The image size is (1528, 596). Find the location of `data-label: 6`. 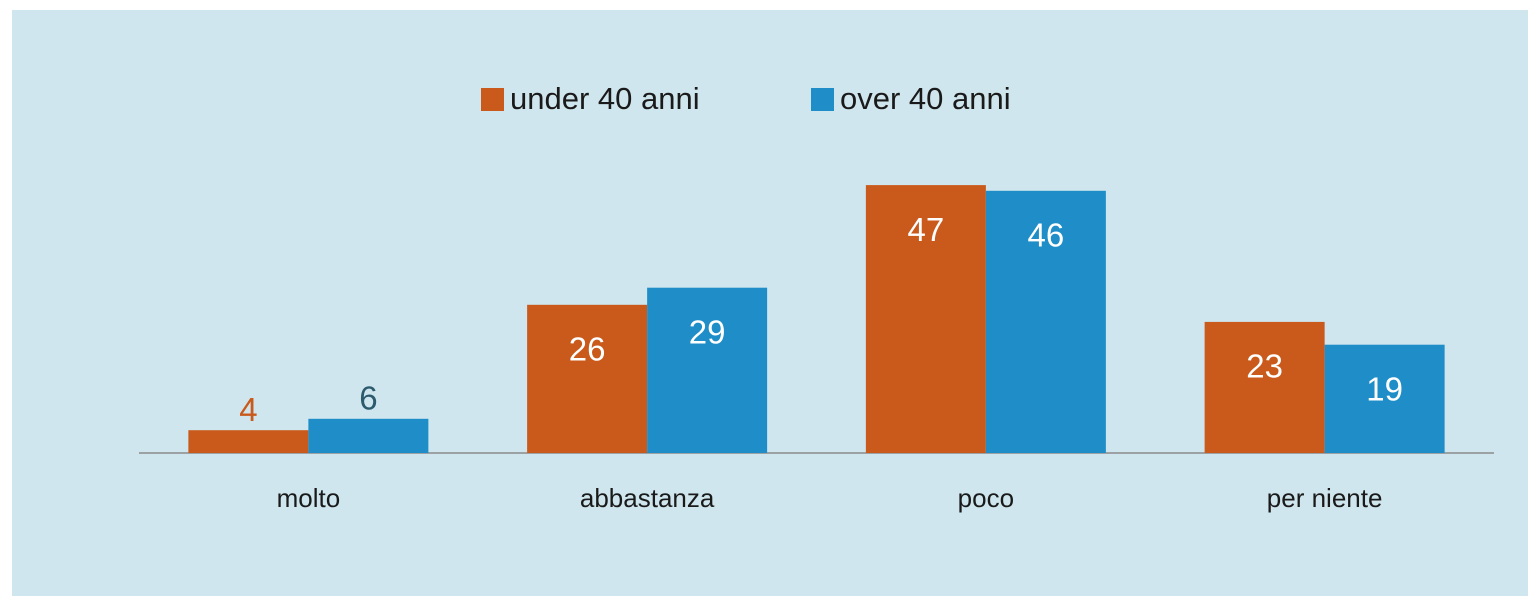

data-label: 6 is located at coordinates (368, 398).